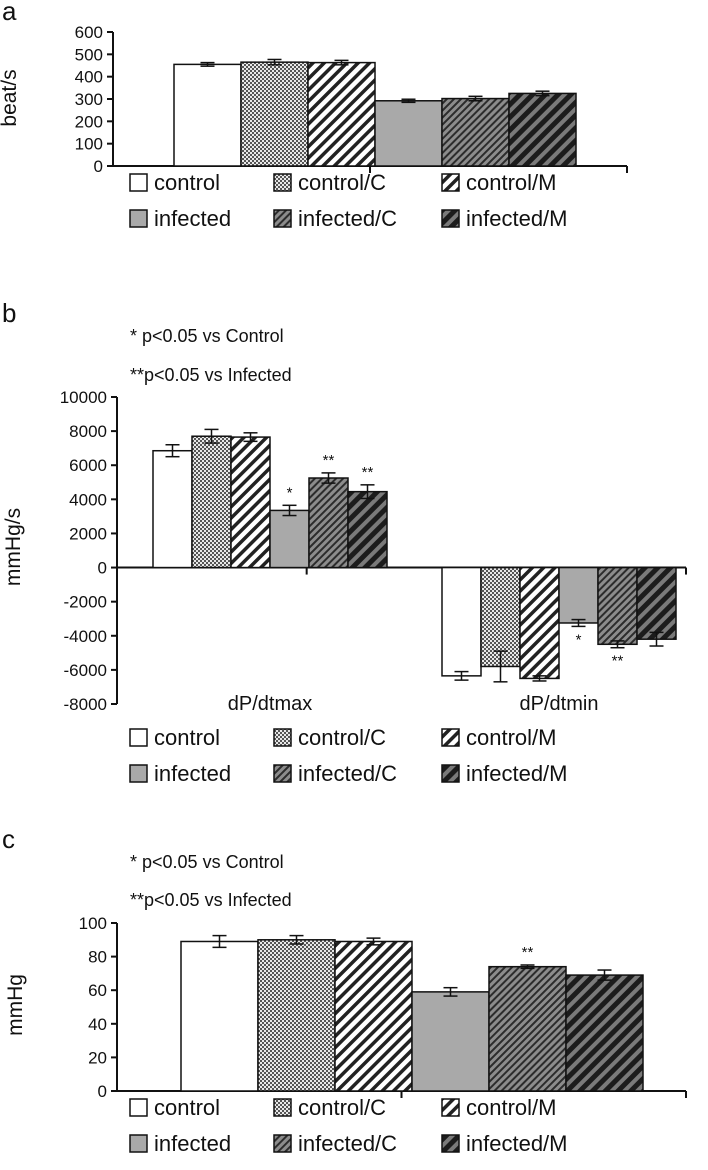  I want to click on y-axis-label-c: mmHg, so click(15, 1005).